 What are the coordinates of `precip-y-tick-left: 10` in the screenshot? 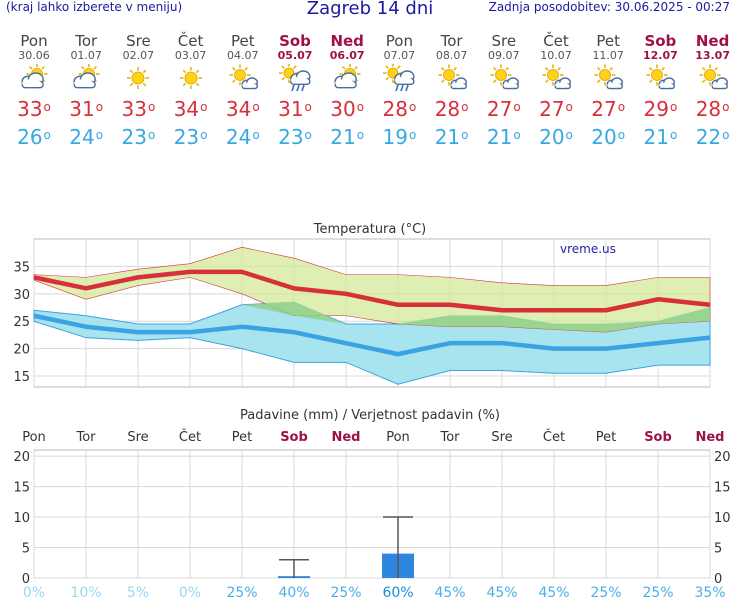 It's located at (21, 518).